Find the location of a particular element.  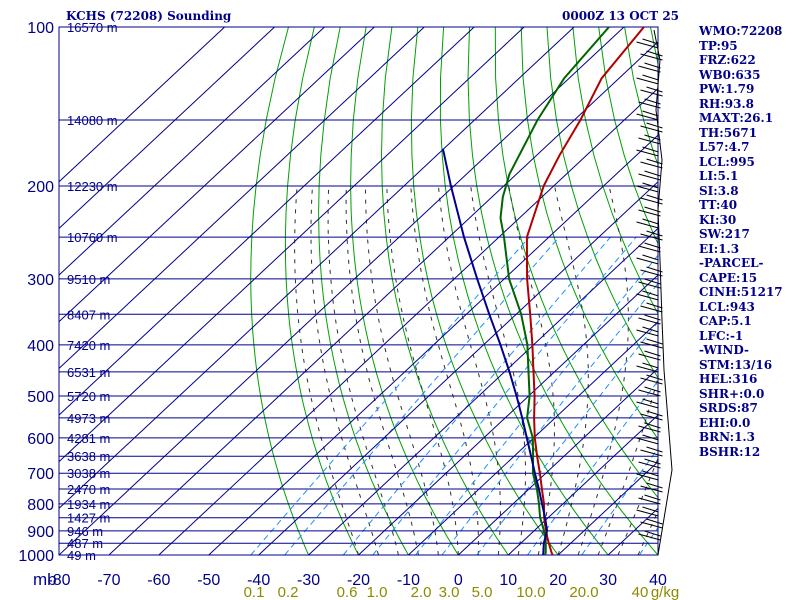

pressure-tick-label: 100 is located at coordinates (40, 28).